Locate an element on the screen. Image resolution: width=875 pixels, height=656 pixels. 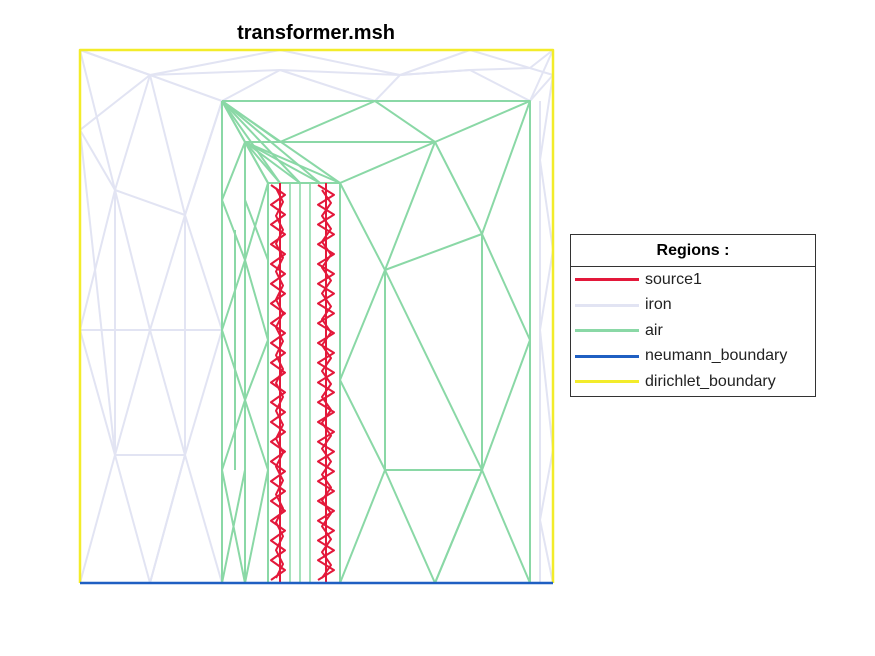
legend-title: Regions : is located at coordinates (693, 251).